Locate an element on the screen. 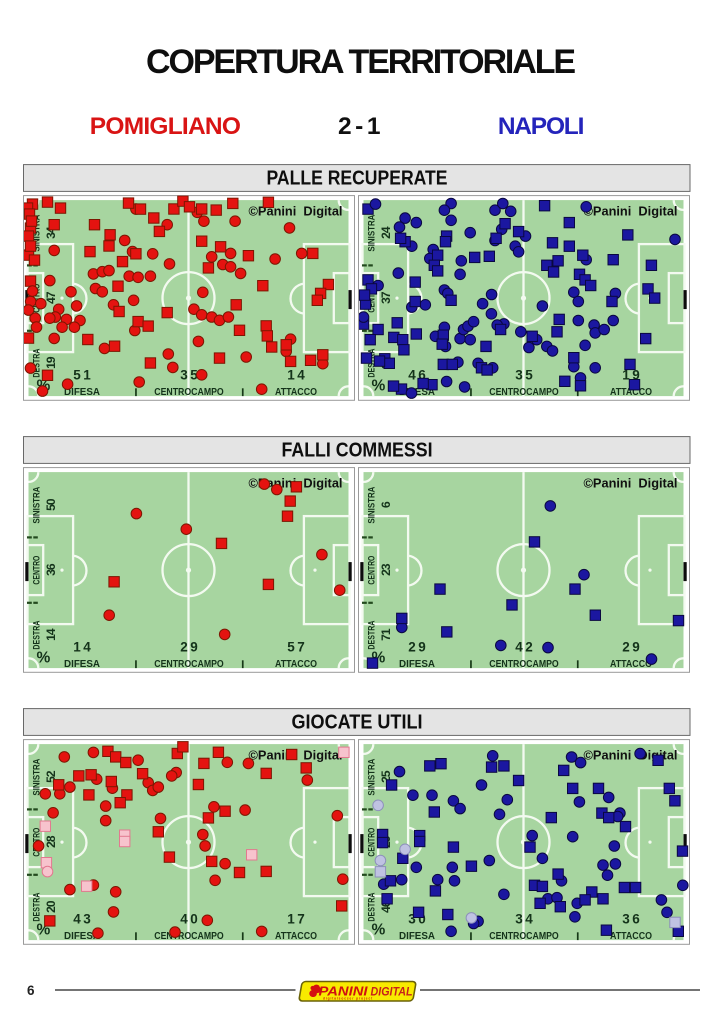 The height and width of the screenshot is (1024, 720). svg-text: 37 is located at coordinates (386, 297).